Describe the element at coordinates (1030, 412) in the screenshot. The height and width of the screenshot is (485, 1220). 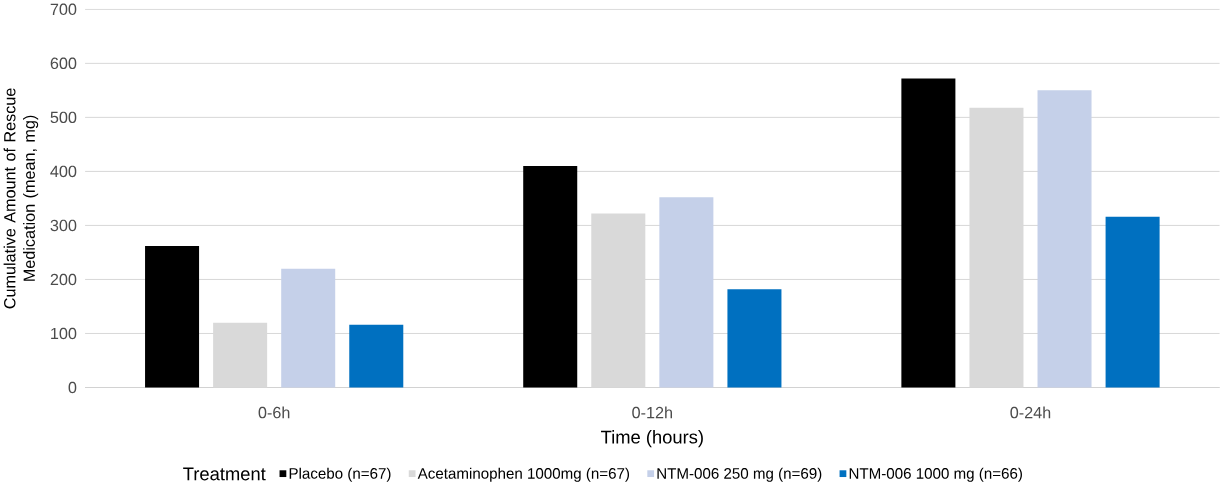
I see `x-tick-label: 0-24h` at that location.